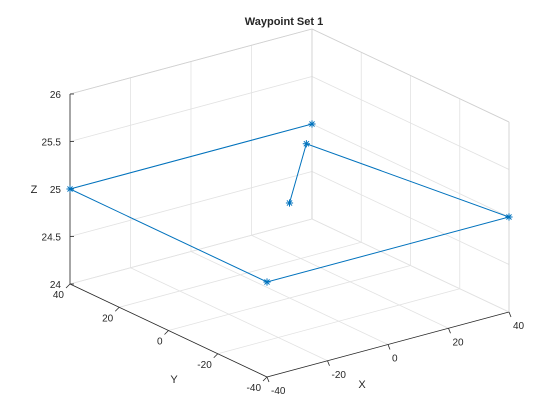 The height and width of the screenshot is (420, 560). What do you see at coordinates (52, 143) in the screenshot?
I see `z-tick-label: 25.5` at bounding box center [52, 143].